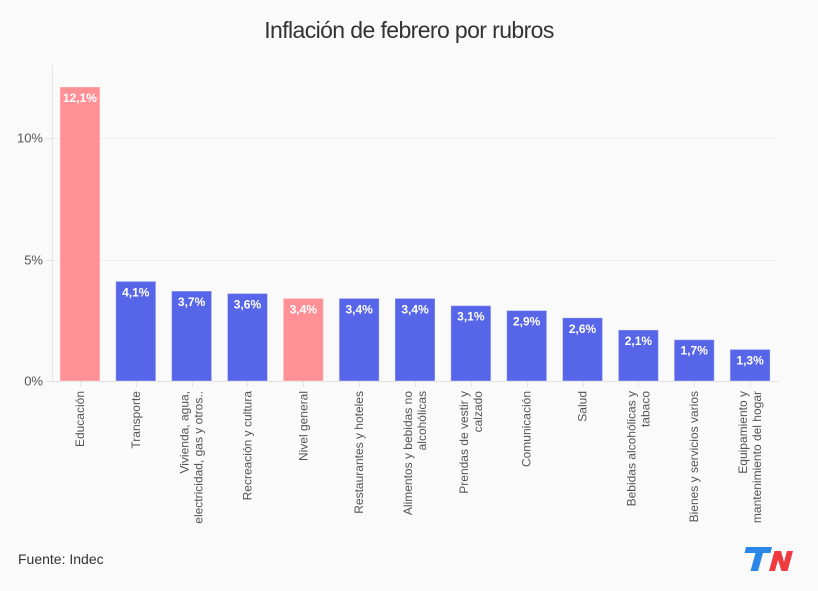  What do you see at coordinates (464, 442) in the screenshot?
I see `x-category-label-line: Prendas de vestir y` at bounding box center [464, 442].